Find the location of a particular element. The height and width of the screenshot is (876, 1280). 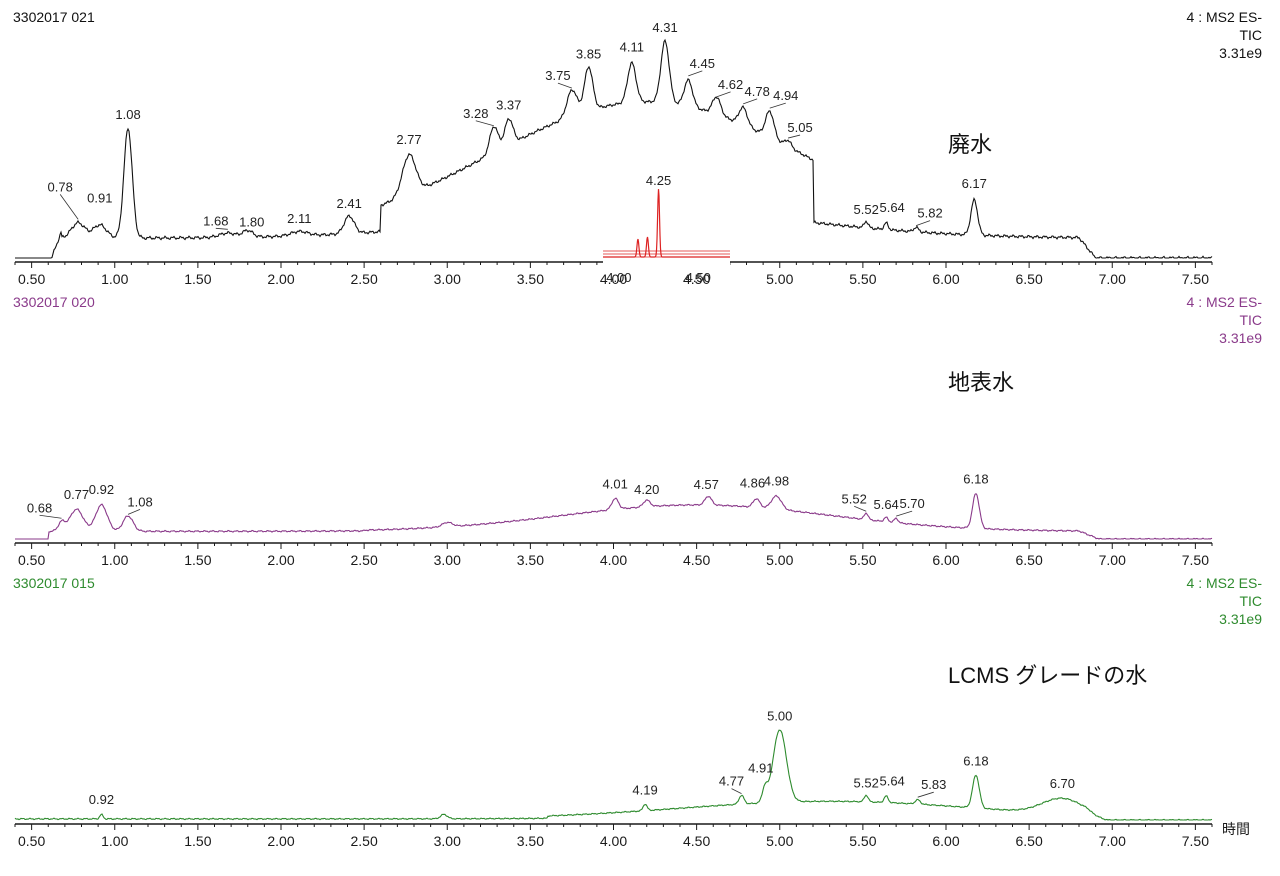

peak-label: 5.70 is located at coordinates (911, 503).